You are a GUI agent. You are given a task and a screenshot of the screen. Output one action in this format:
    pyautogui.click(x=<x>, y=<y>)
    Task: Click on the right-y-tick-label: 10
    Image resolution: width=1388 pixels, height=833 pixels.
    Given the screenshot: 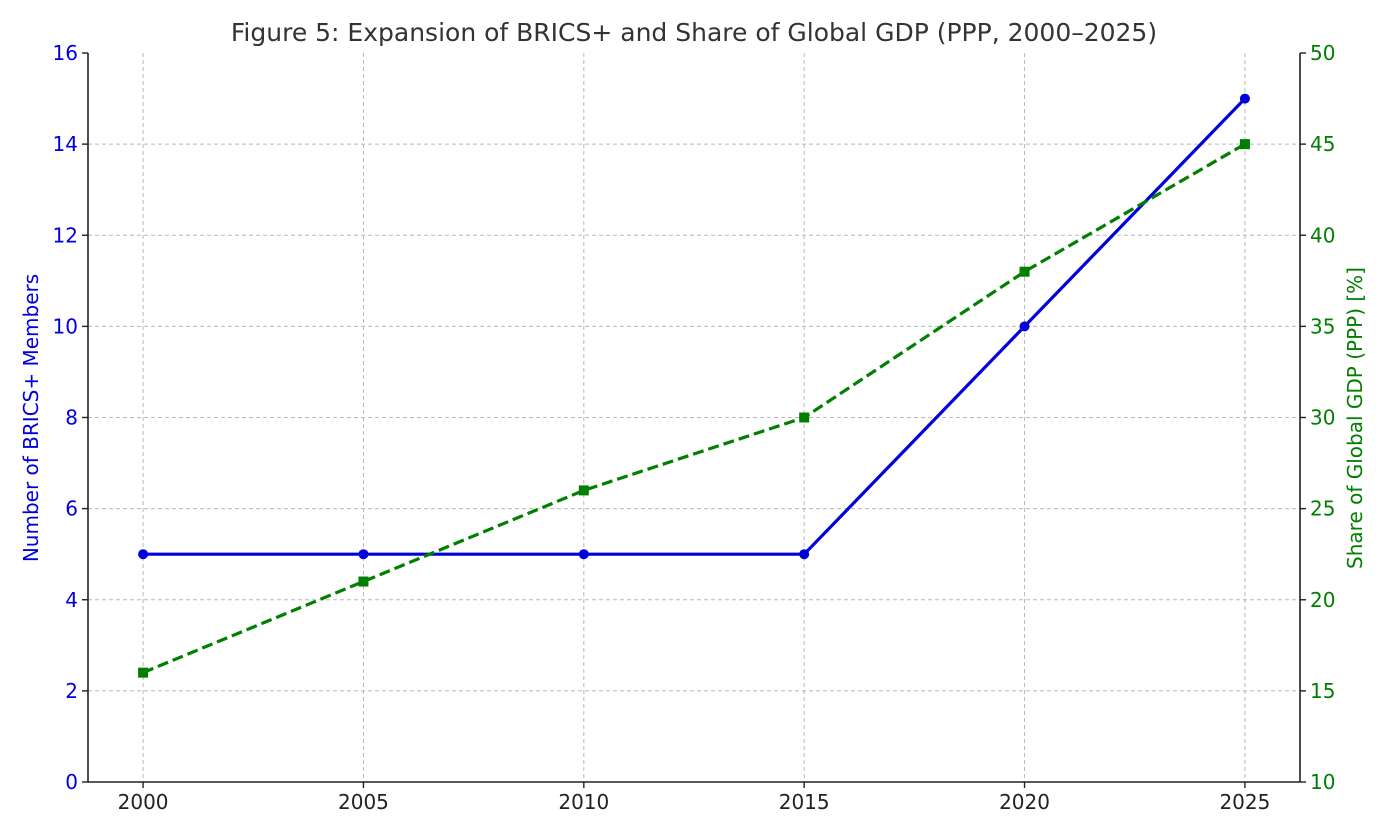 What is the action you would take?
    pyautogui.click(x=1322, y=782)
    